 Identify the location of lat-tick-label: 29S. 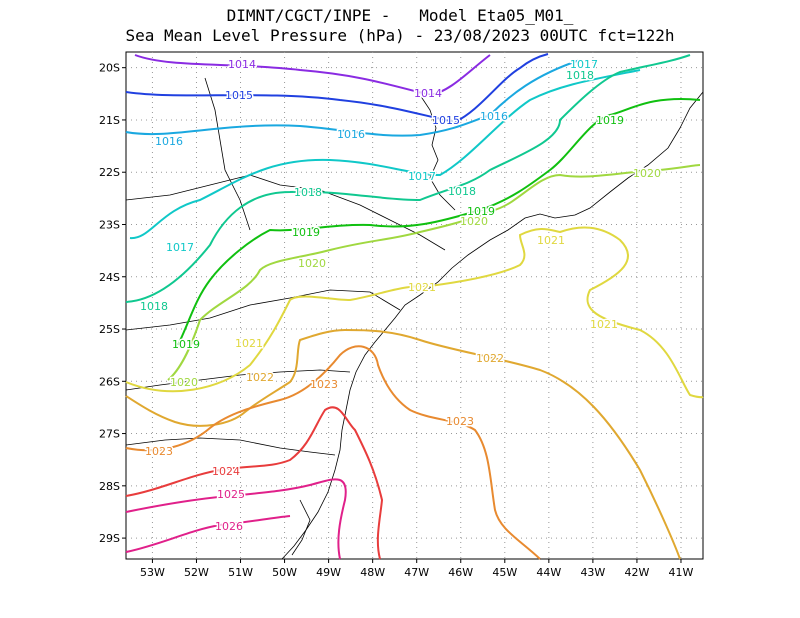
(109, 538).